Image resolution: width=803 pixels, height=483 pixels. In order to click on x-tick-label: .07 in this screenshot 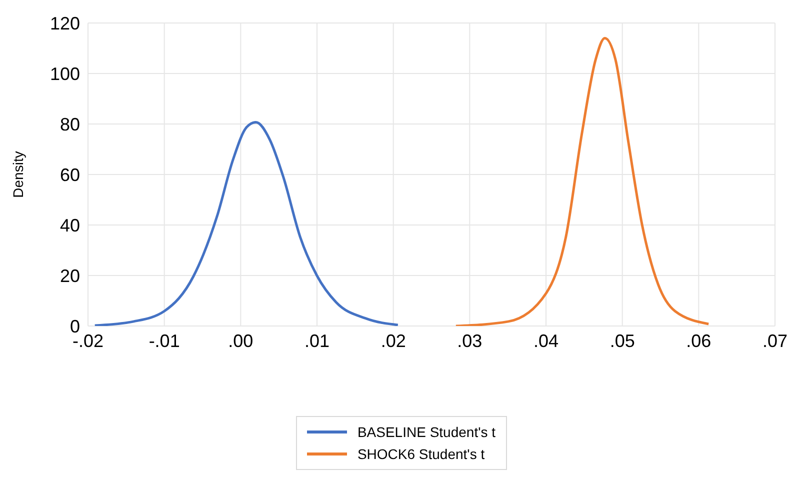, I will do `click(775, 340)`.